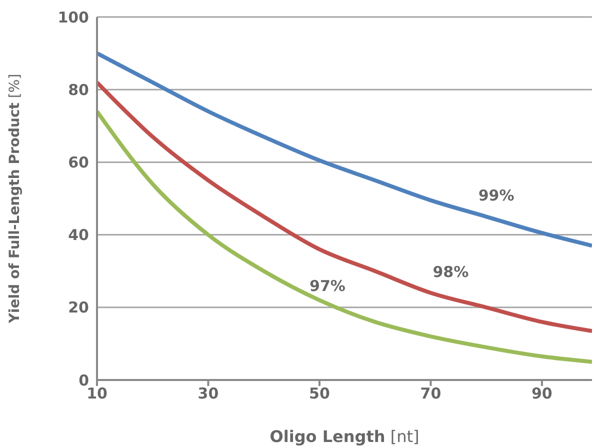  What do you see at coordinates (319, 393) in the screenshot?
I see `x-tick-label: 50` at bounding box center [319, 393].